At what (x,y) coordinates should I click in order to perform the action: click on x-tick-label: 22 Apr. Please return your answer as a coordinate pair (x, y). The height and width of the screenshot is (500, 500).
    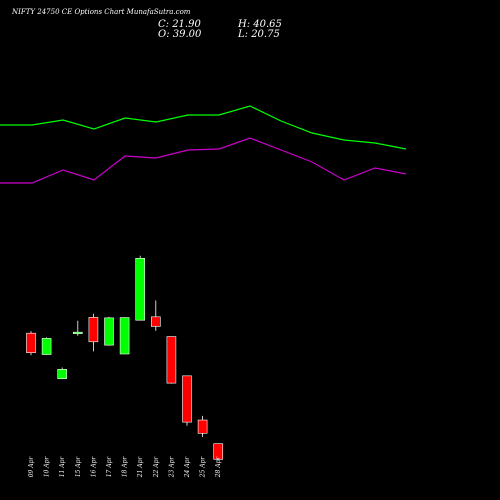
    Looking at the image, I should click on (156, 467).